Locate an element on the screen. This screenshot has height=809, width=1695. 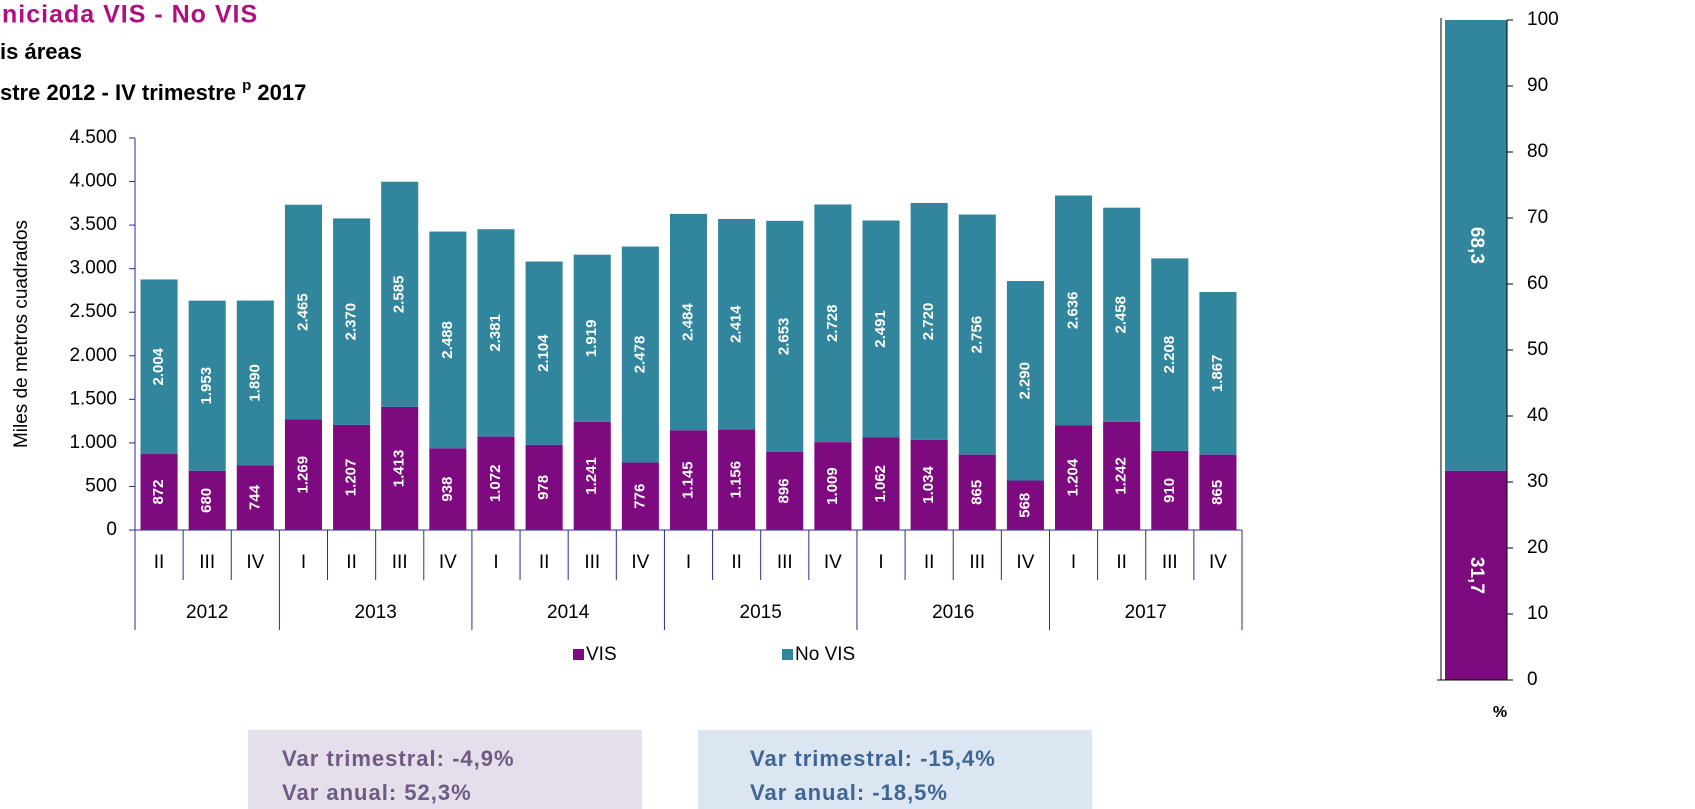
y-tick-label: 4.500 is located at coordinates (93, 137).